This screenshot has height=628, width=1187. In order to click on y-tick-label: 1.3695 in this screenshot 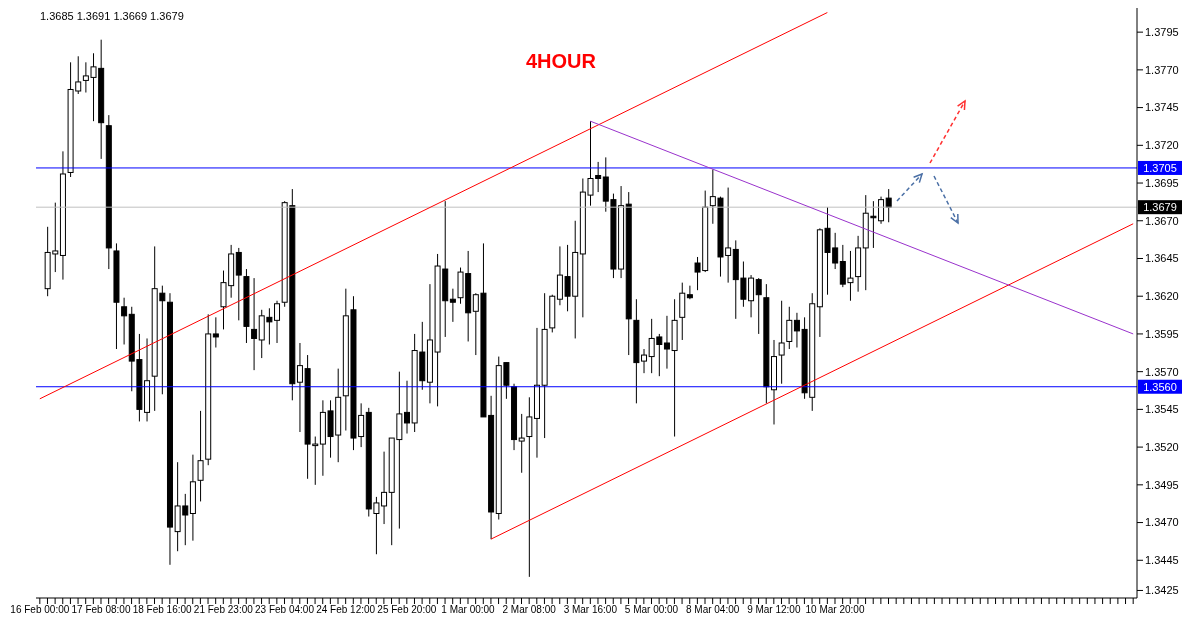, I will do `click(1162, 182)`.